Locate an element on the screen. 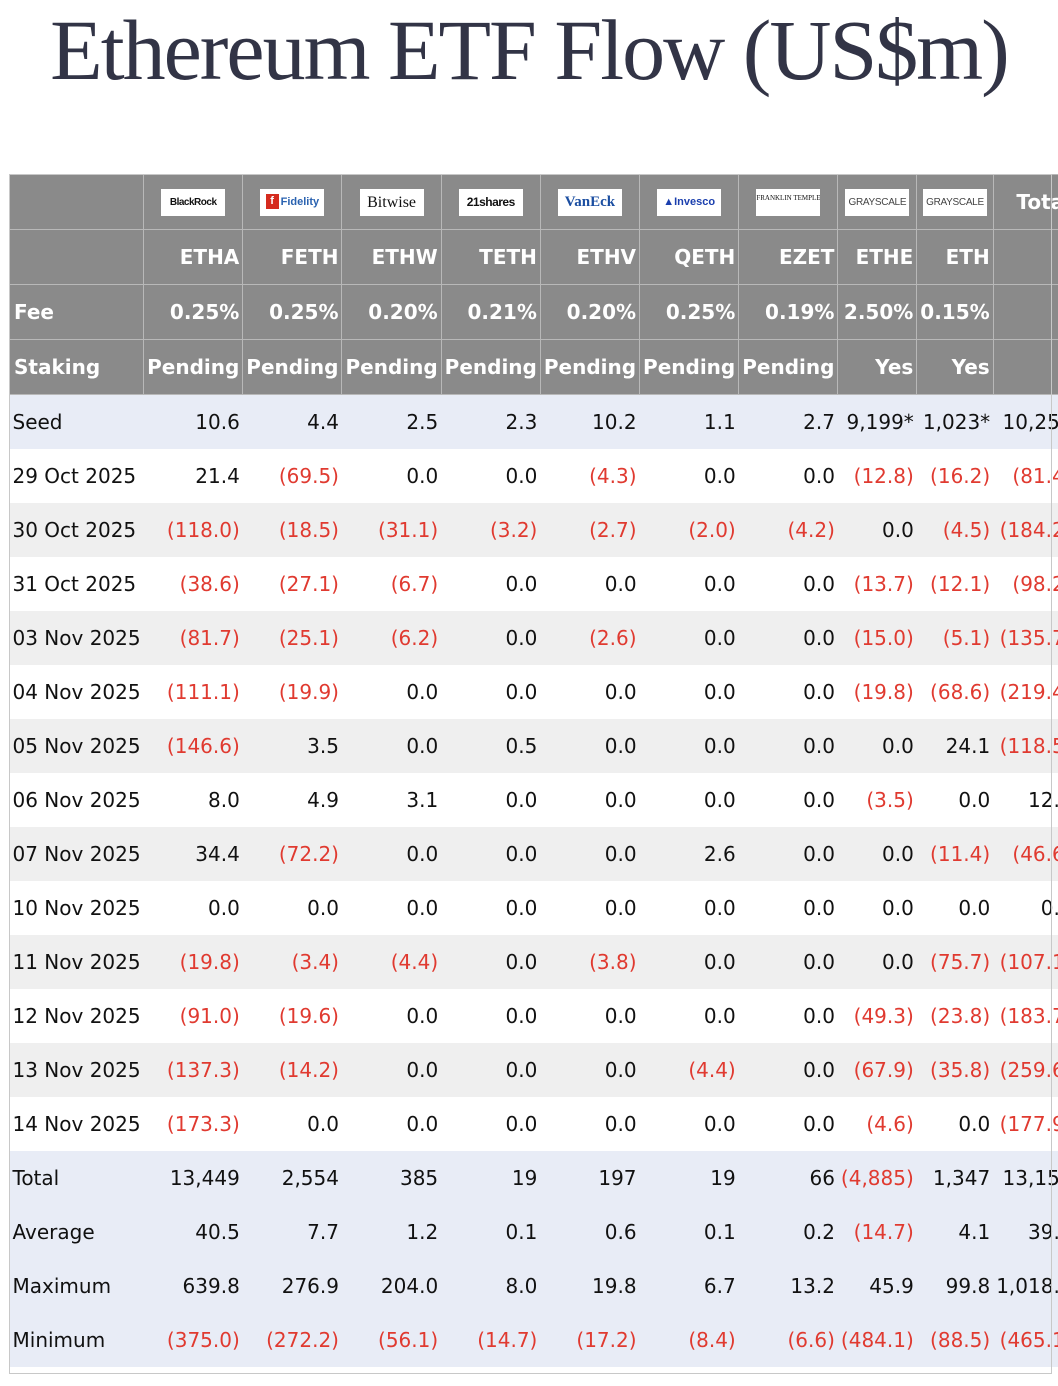 The image size is (1058, 1386). ticker-cell: ETHV is located at coordinates (590, 257).